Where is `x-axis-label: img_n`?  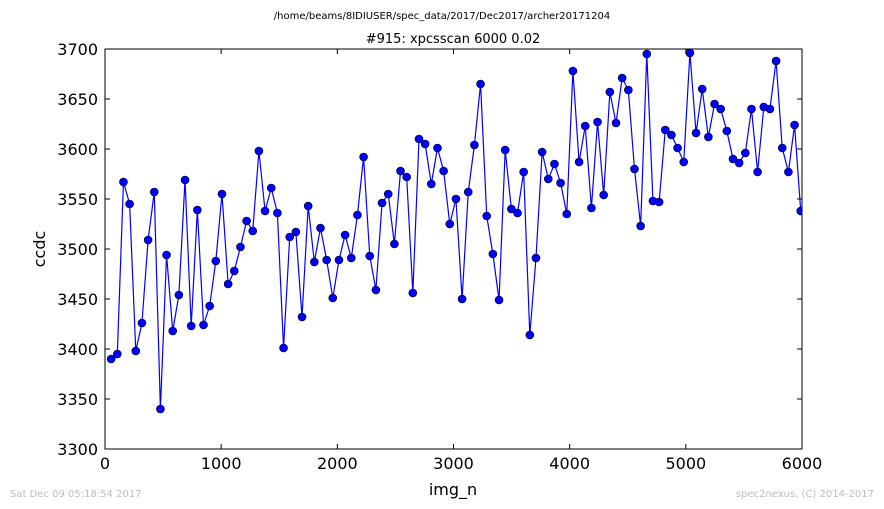 x-axis-label: img_n is located at coordinates (453, 490).